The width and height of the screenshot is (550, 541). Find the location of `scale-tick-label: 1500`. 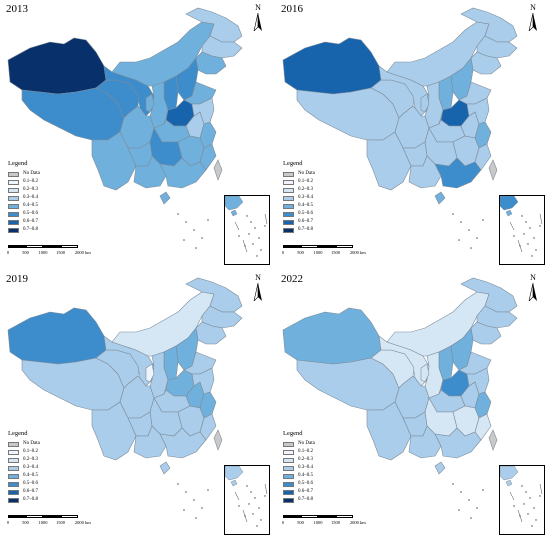

scale-tick-label: 1500 is located at coordinates (60, 522).